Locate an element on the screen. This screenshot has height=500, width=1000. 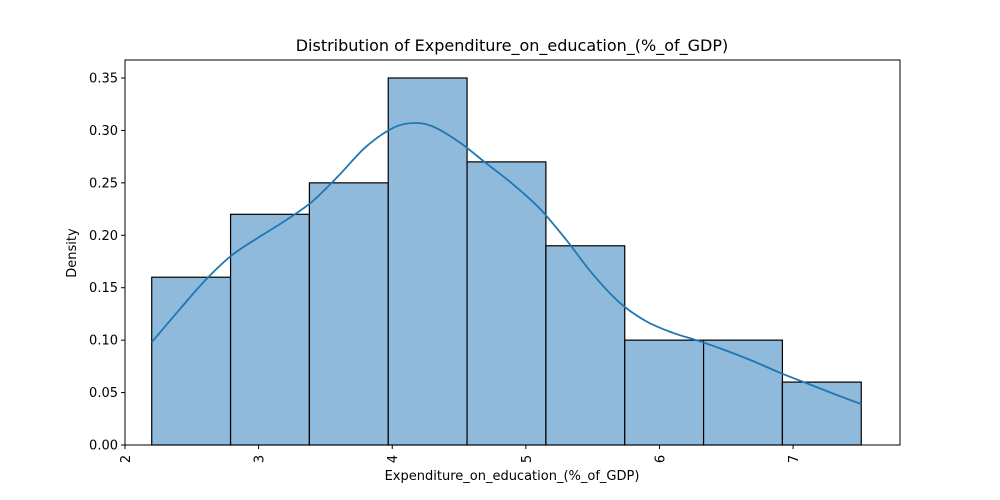
y-tick-label-0.10: 0.10 is located at coordinates (103, 341).